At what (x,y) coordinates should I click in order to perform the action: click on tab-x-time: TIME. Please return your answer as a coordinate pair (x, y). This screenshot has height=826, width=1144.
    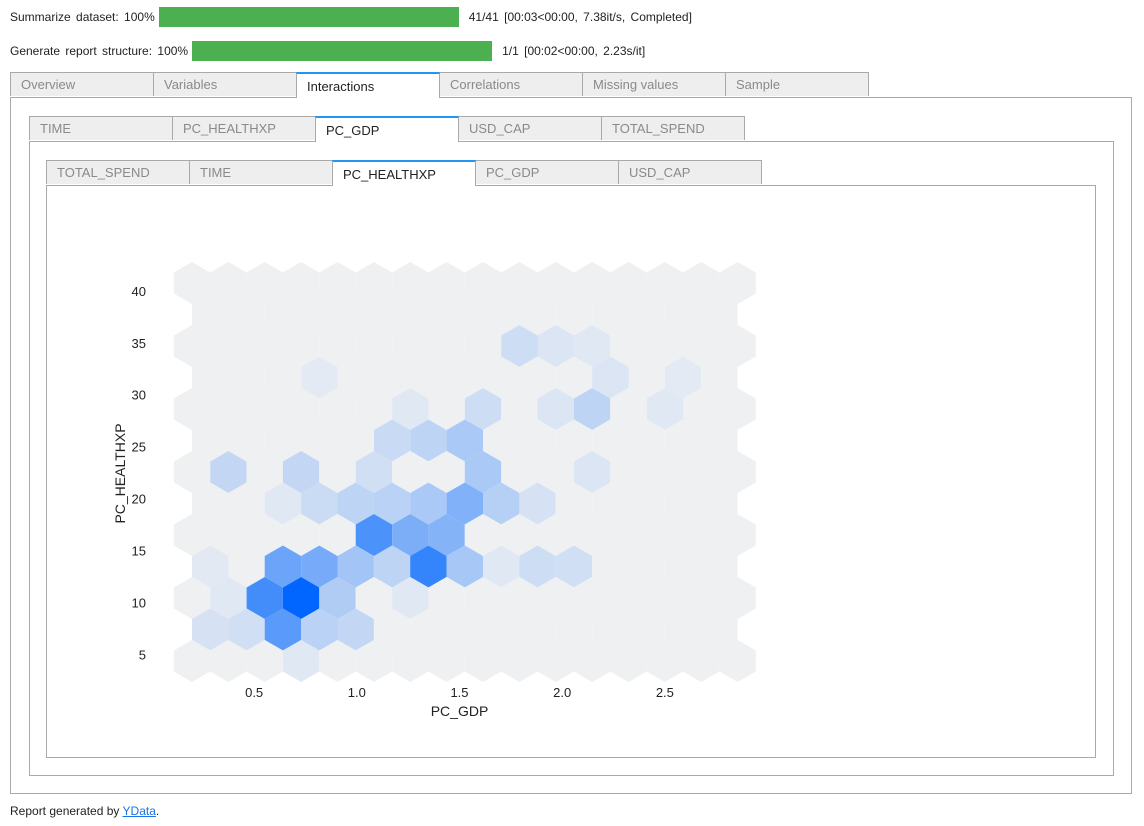
    Looking at the image, I should click on (101, 128).